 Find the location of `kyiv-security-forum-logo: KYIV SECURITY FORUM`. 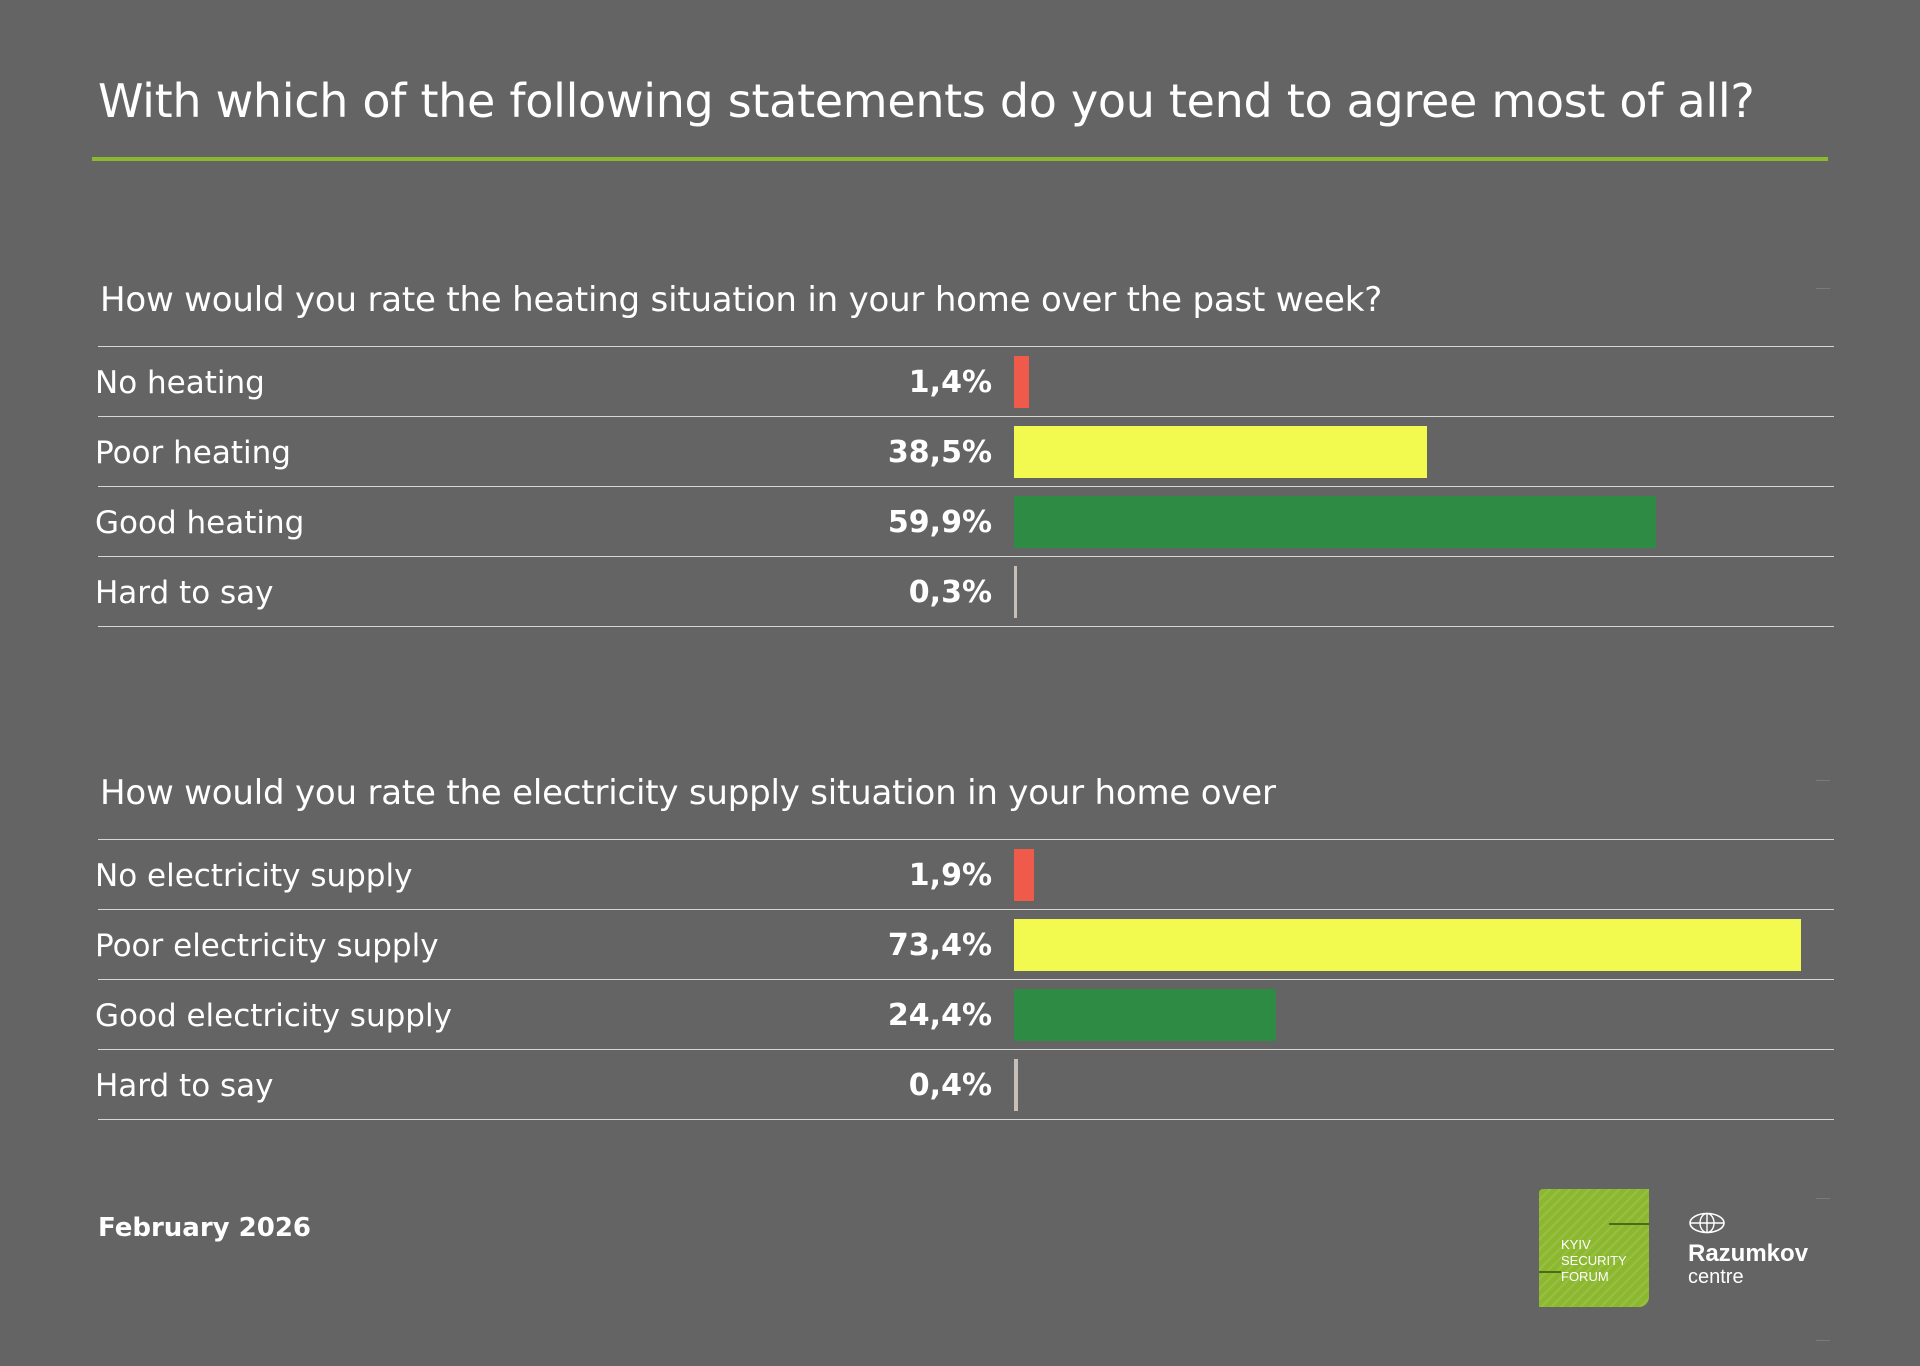

kyiv-security-forum-logo: KYIV SECURITY FORUM is located at coordinates (1594, 1248).